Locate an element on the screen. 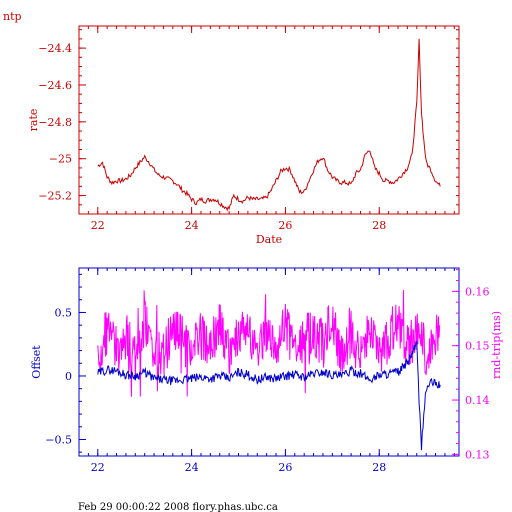 The width and height of the screenshot is (512, 512). offset-x-tick-label-2: 26 is located at coordinates (285, 467).